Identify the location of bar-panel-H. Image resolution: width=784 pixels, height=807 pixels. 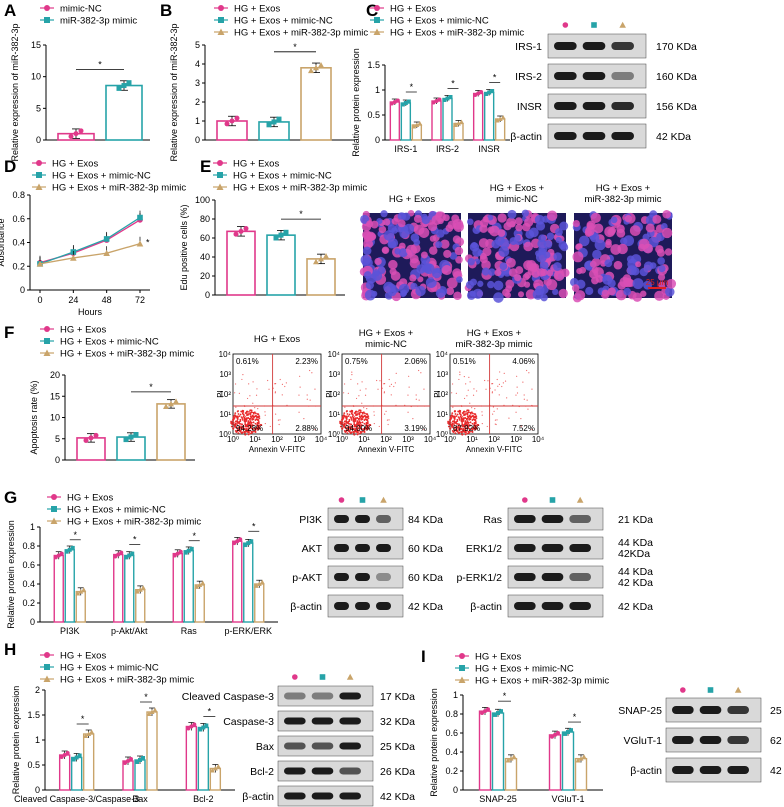
(152, 751).